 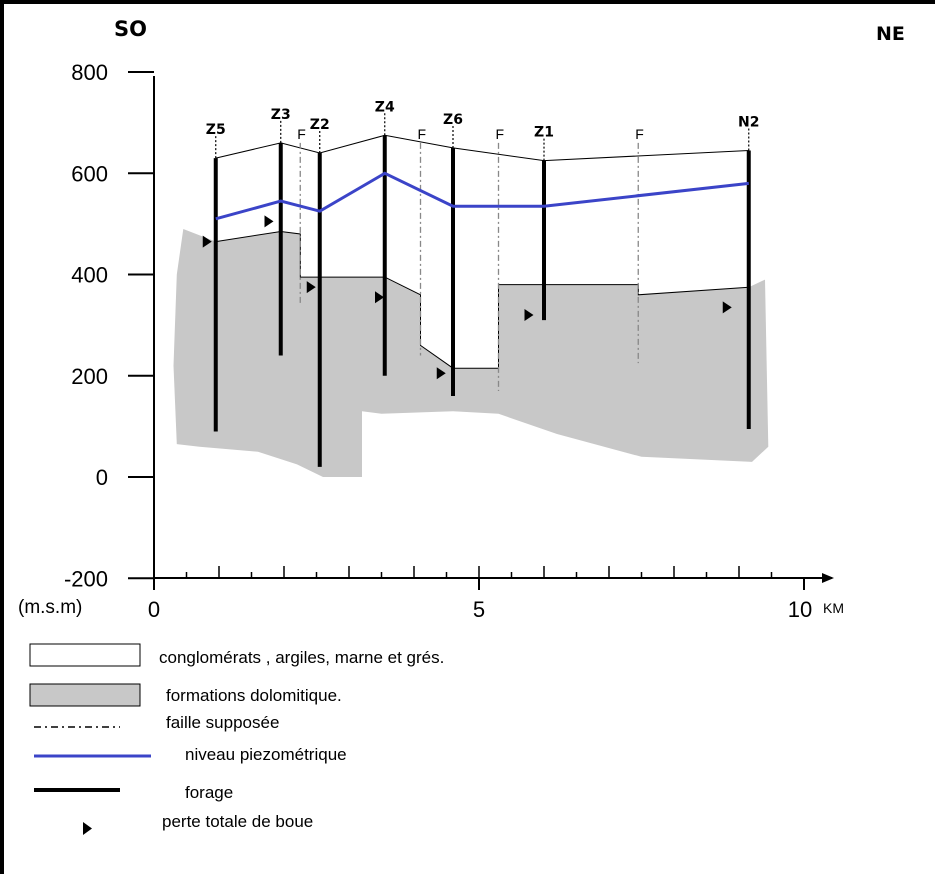 What do you see at coordinates (479, 609) in the screenshot?
I see `x-tick-label: 5` at bounding box center [479, 609].